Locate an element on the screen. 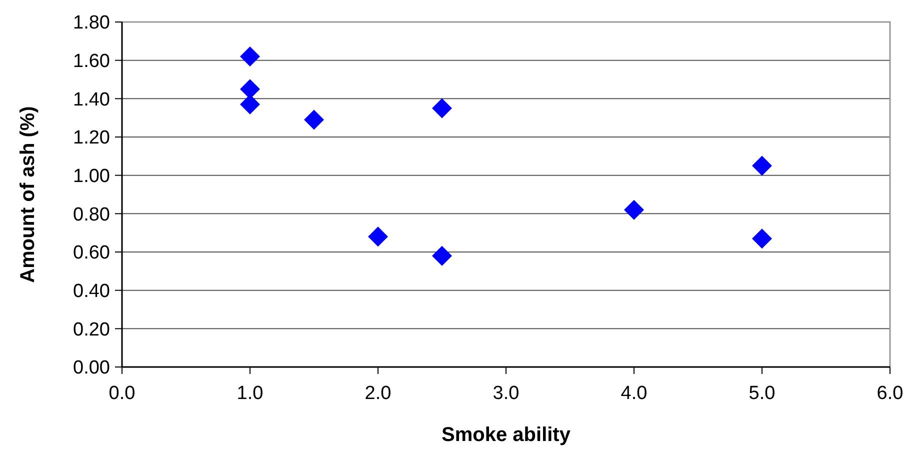  x-tick-label: 4.0 is located at coordinates (634, 393).